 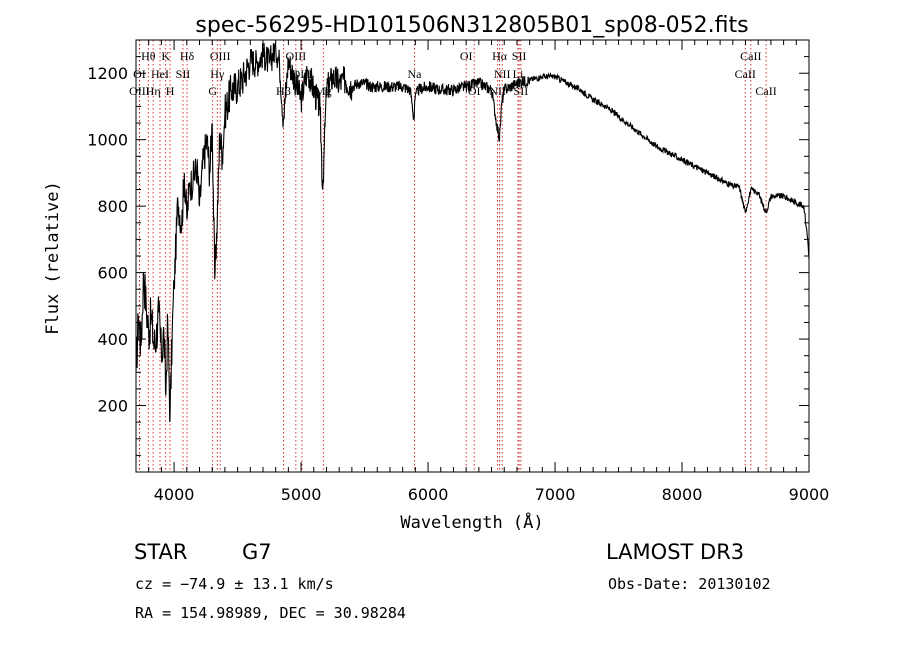 I want to click on y-tick-label: 600, so click(x=112, y=273).